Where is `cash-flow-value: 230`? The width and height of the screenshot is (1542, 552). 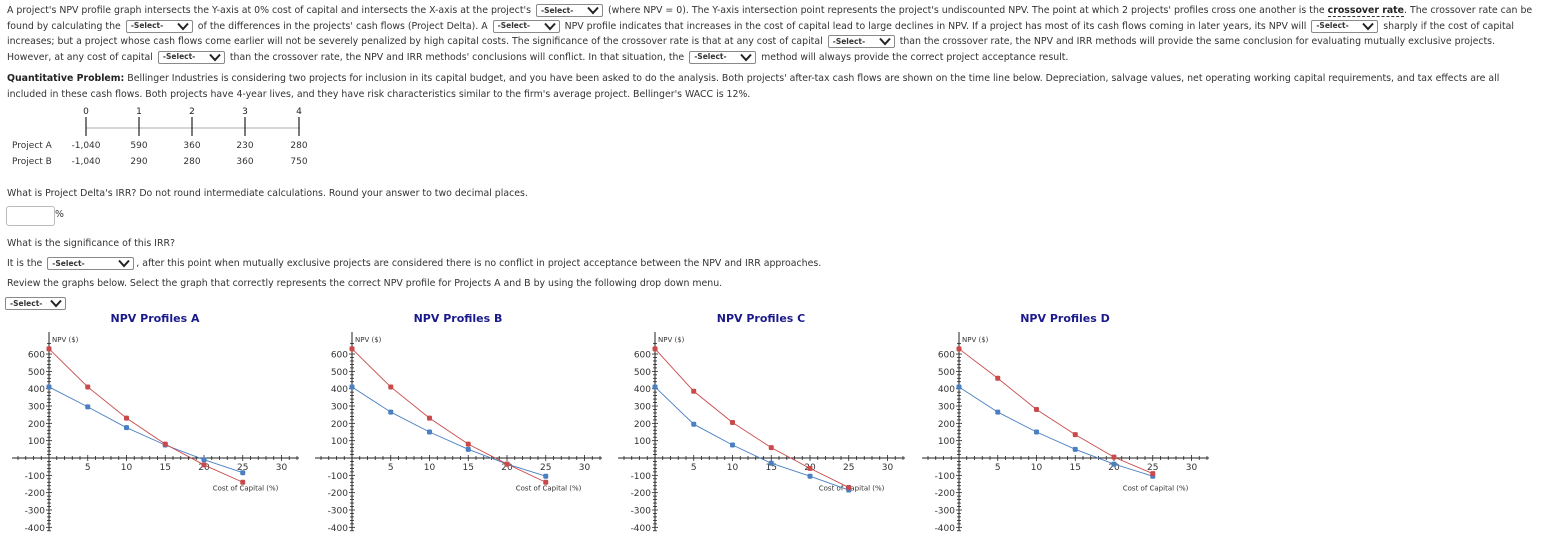
cash-flow-value: 230 is located at coordinates (245, 146).